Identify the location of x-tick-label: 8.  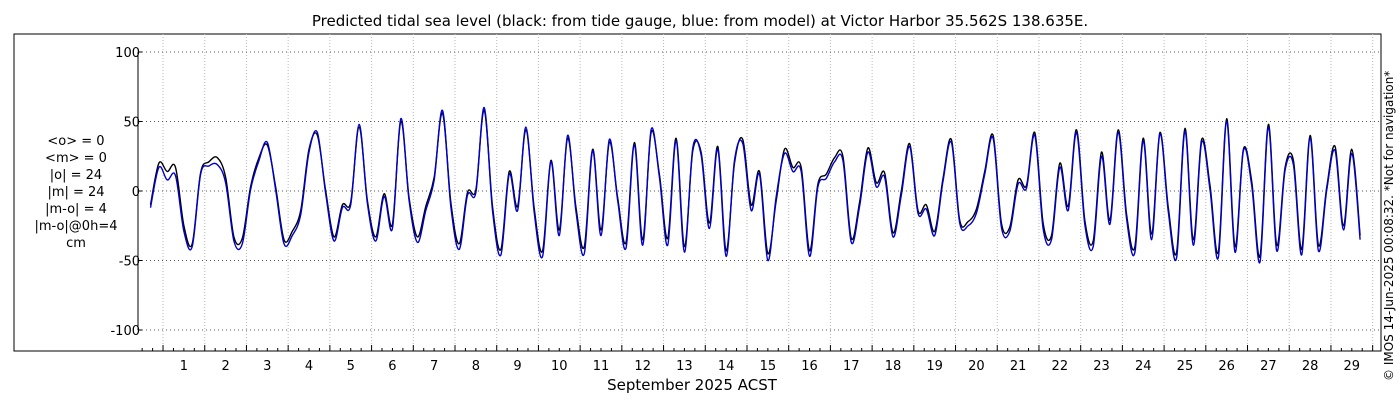
(476, 366).